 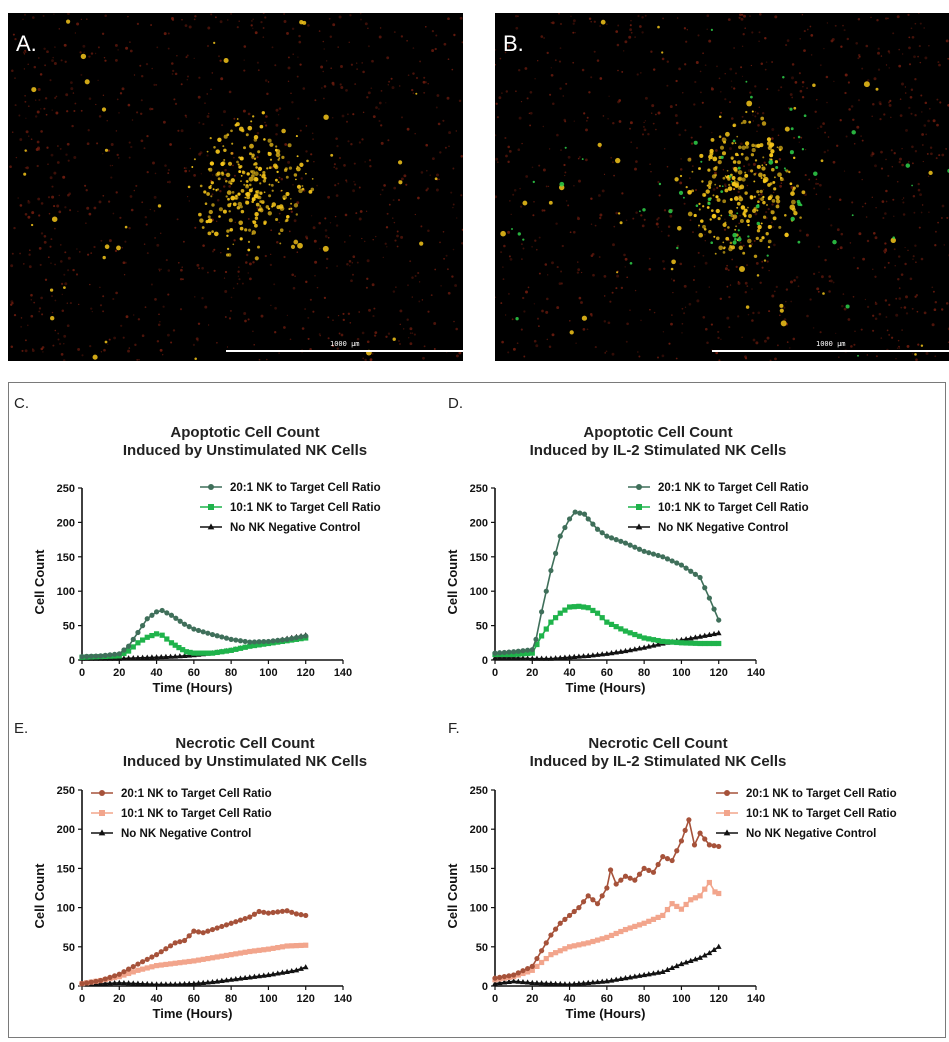 What do you see at coordinates (268, 999) in the screenshot?
I see `x-tick-label: 100` at bounding box center [268, 999].